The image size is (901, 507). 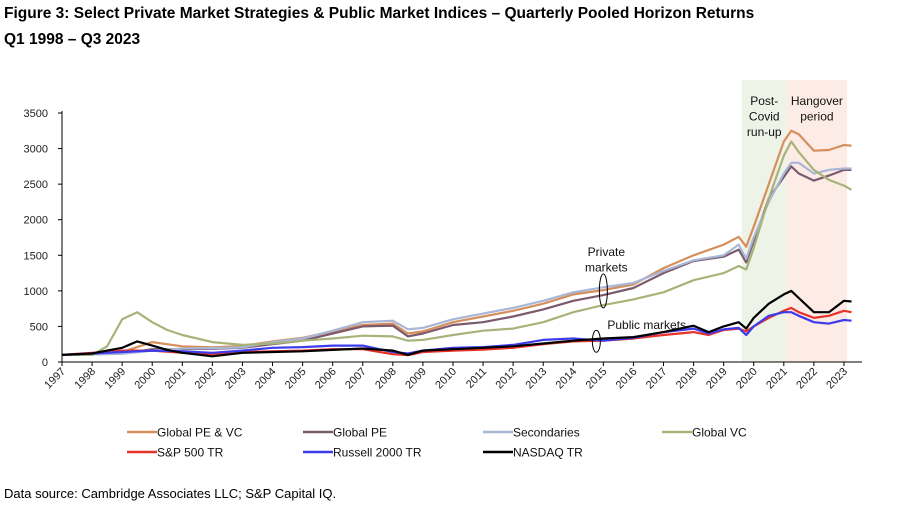 I want to click on x-tick-label: 2012, so click(x=506, y=379).